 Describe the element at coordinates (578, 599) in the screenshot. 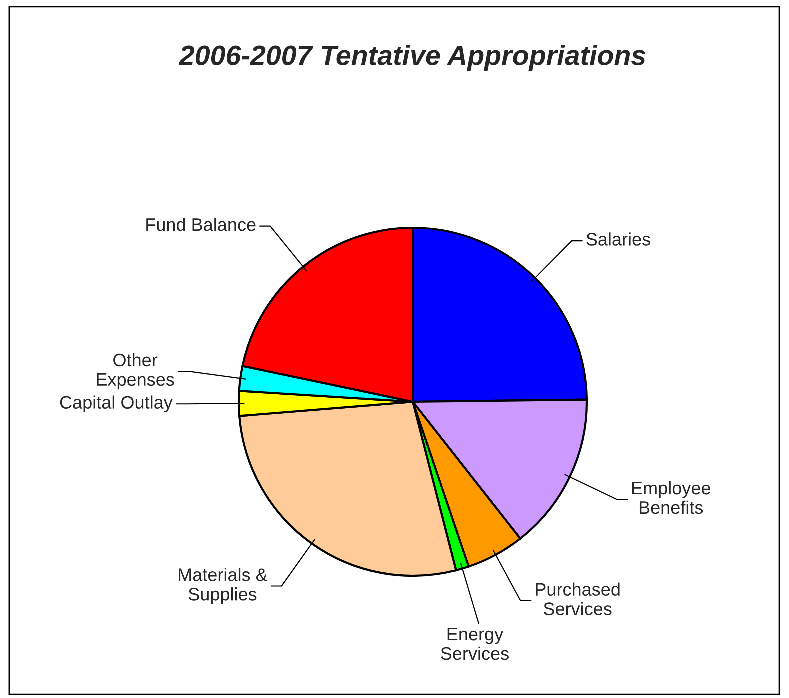

I see `slice-label: Purchased Services` at that location.